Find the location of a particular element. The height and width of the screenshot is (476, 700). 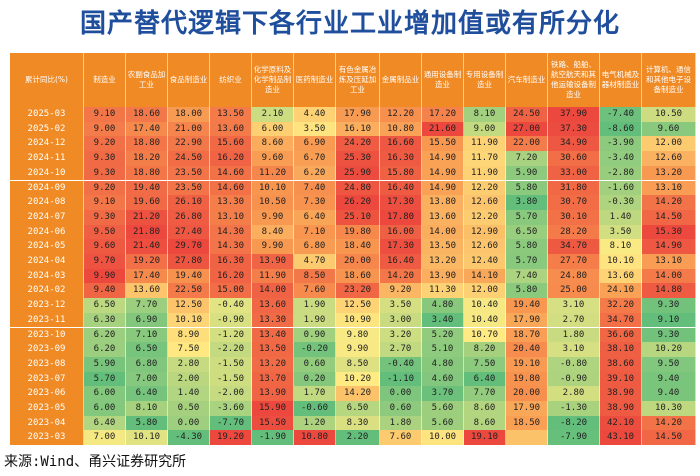

heatmap-cell: 23.50 is located at coordinates (189, 188).